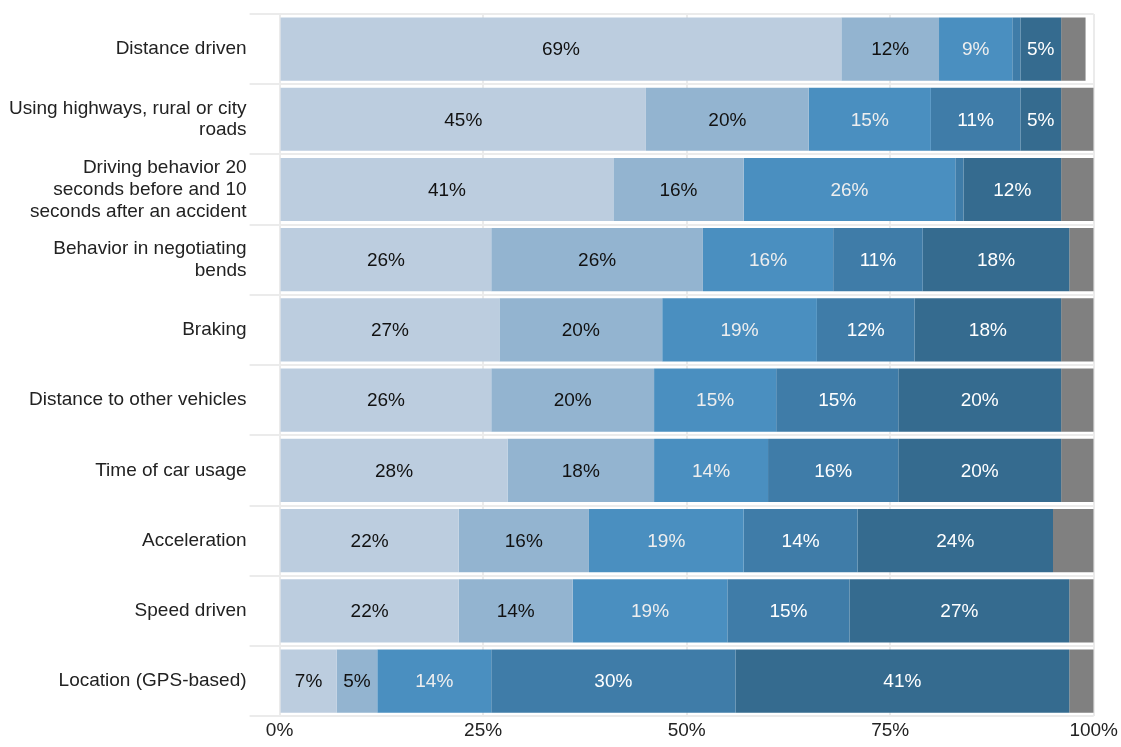  Describe the element at coordinates (308, 681) in the screenshot. I see `data-label: 7%` at that location.